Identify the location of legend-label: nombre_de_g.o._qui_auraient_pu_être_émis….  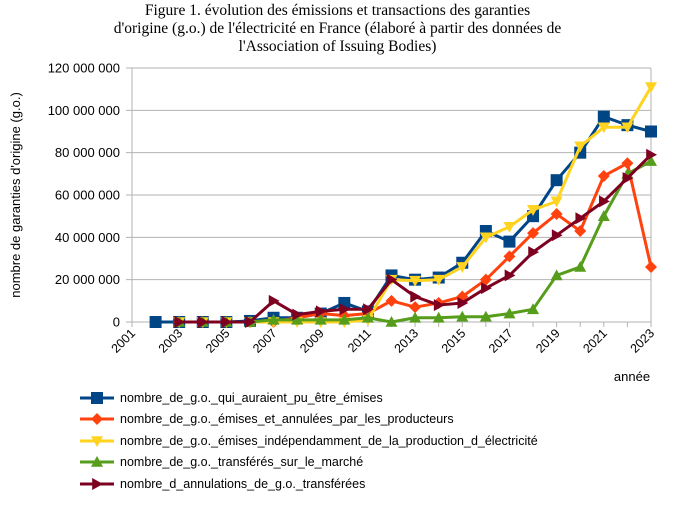
(251, 397).